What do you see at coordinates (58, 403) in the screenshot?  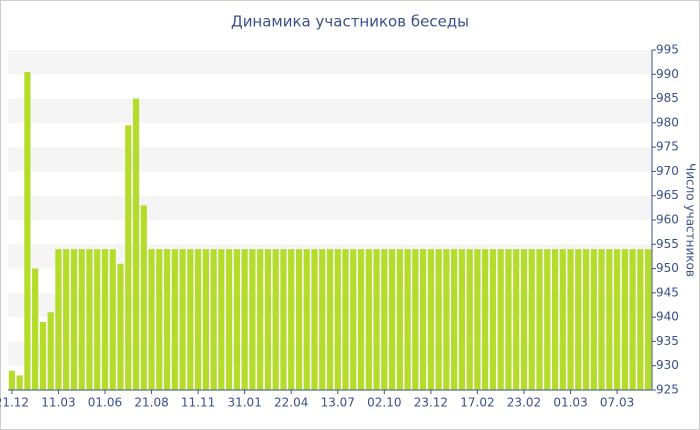 I see `x-tick-label: 11.03` at bounding box center [58, 403].